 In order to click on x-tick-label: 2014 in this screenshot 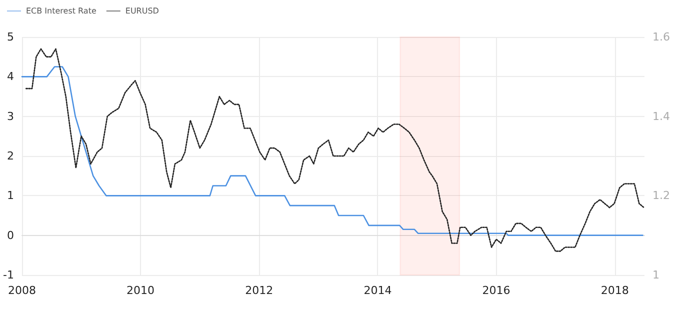, I will do `click(378, 290)`.